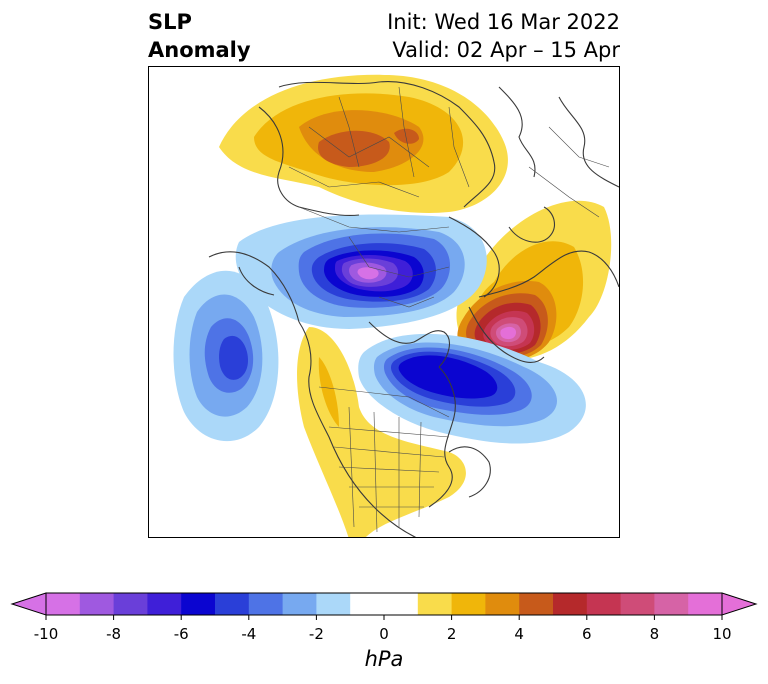 The image size is (768, 684). What do you see at coordinates (28, 604) in the screenshot?
I see `colorbar-extend-min` at bounding box center [28, 604].